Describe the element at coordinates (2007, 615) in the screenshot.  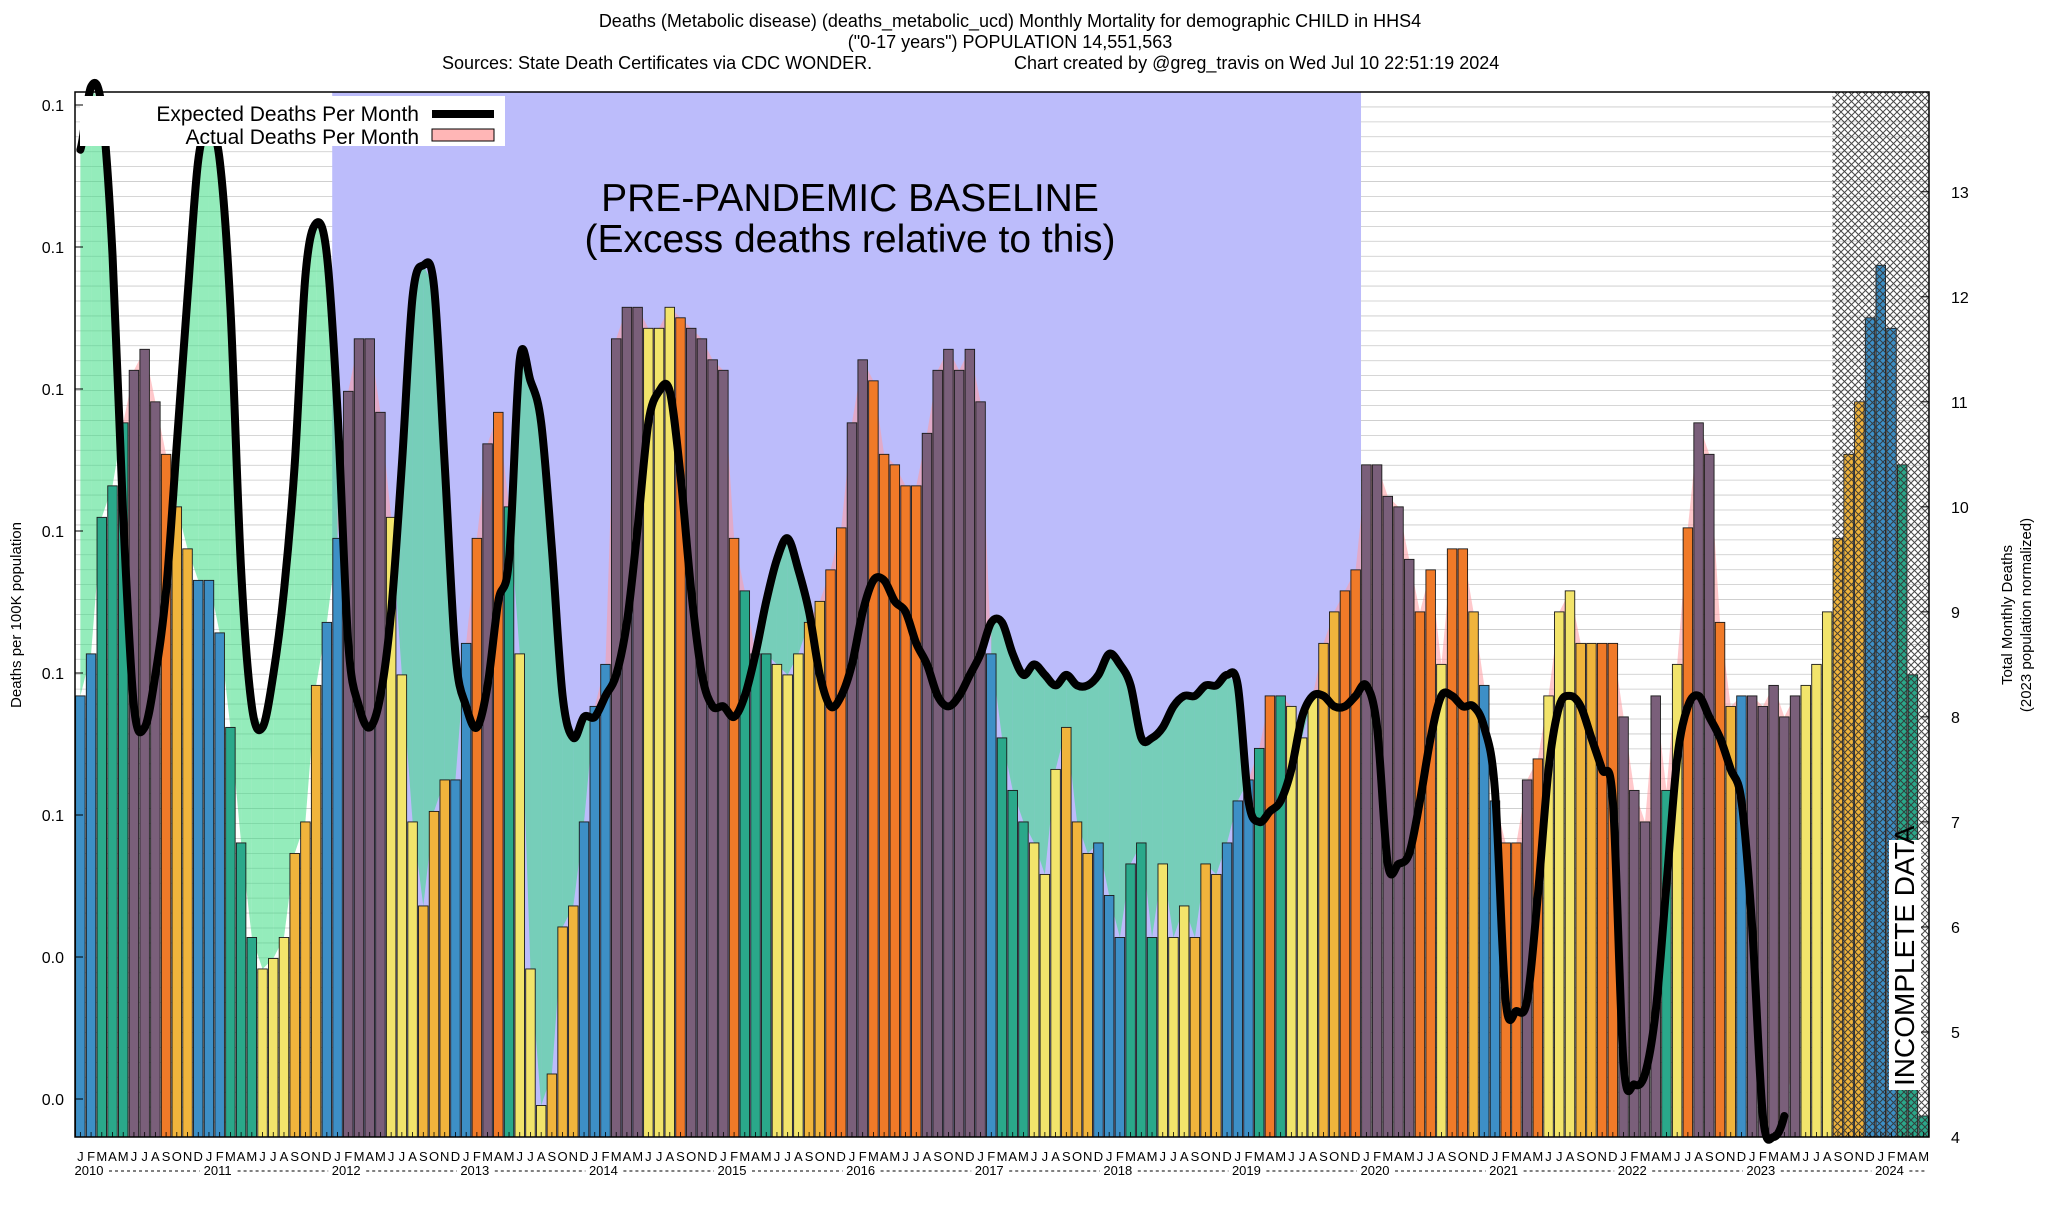
I see `right-axis-label-line1: Total Monthly Deaths` at that location.